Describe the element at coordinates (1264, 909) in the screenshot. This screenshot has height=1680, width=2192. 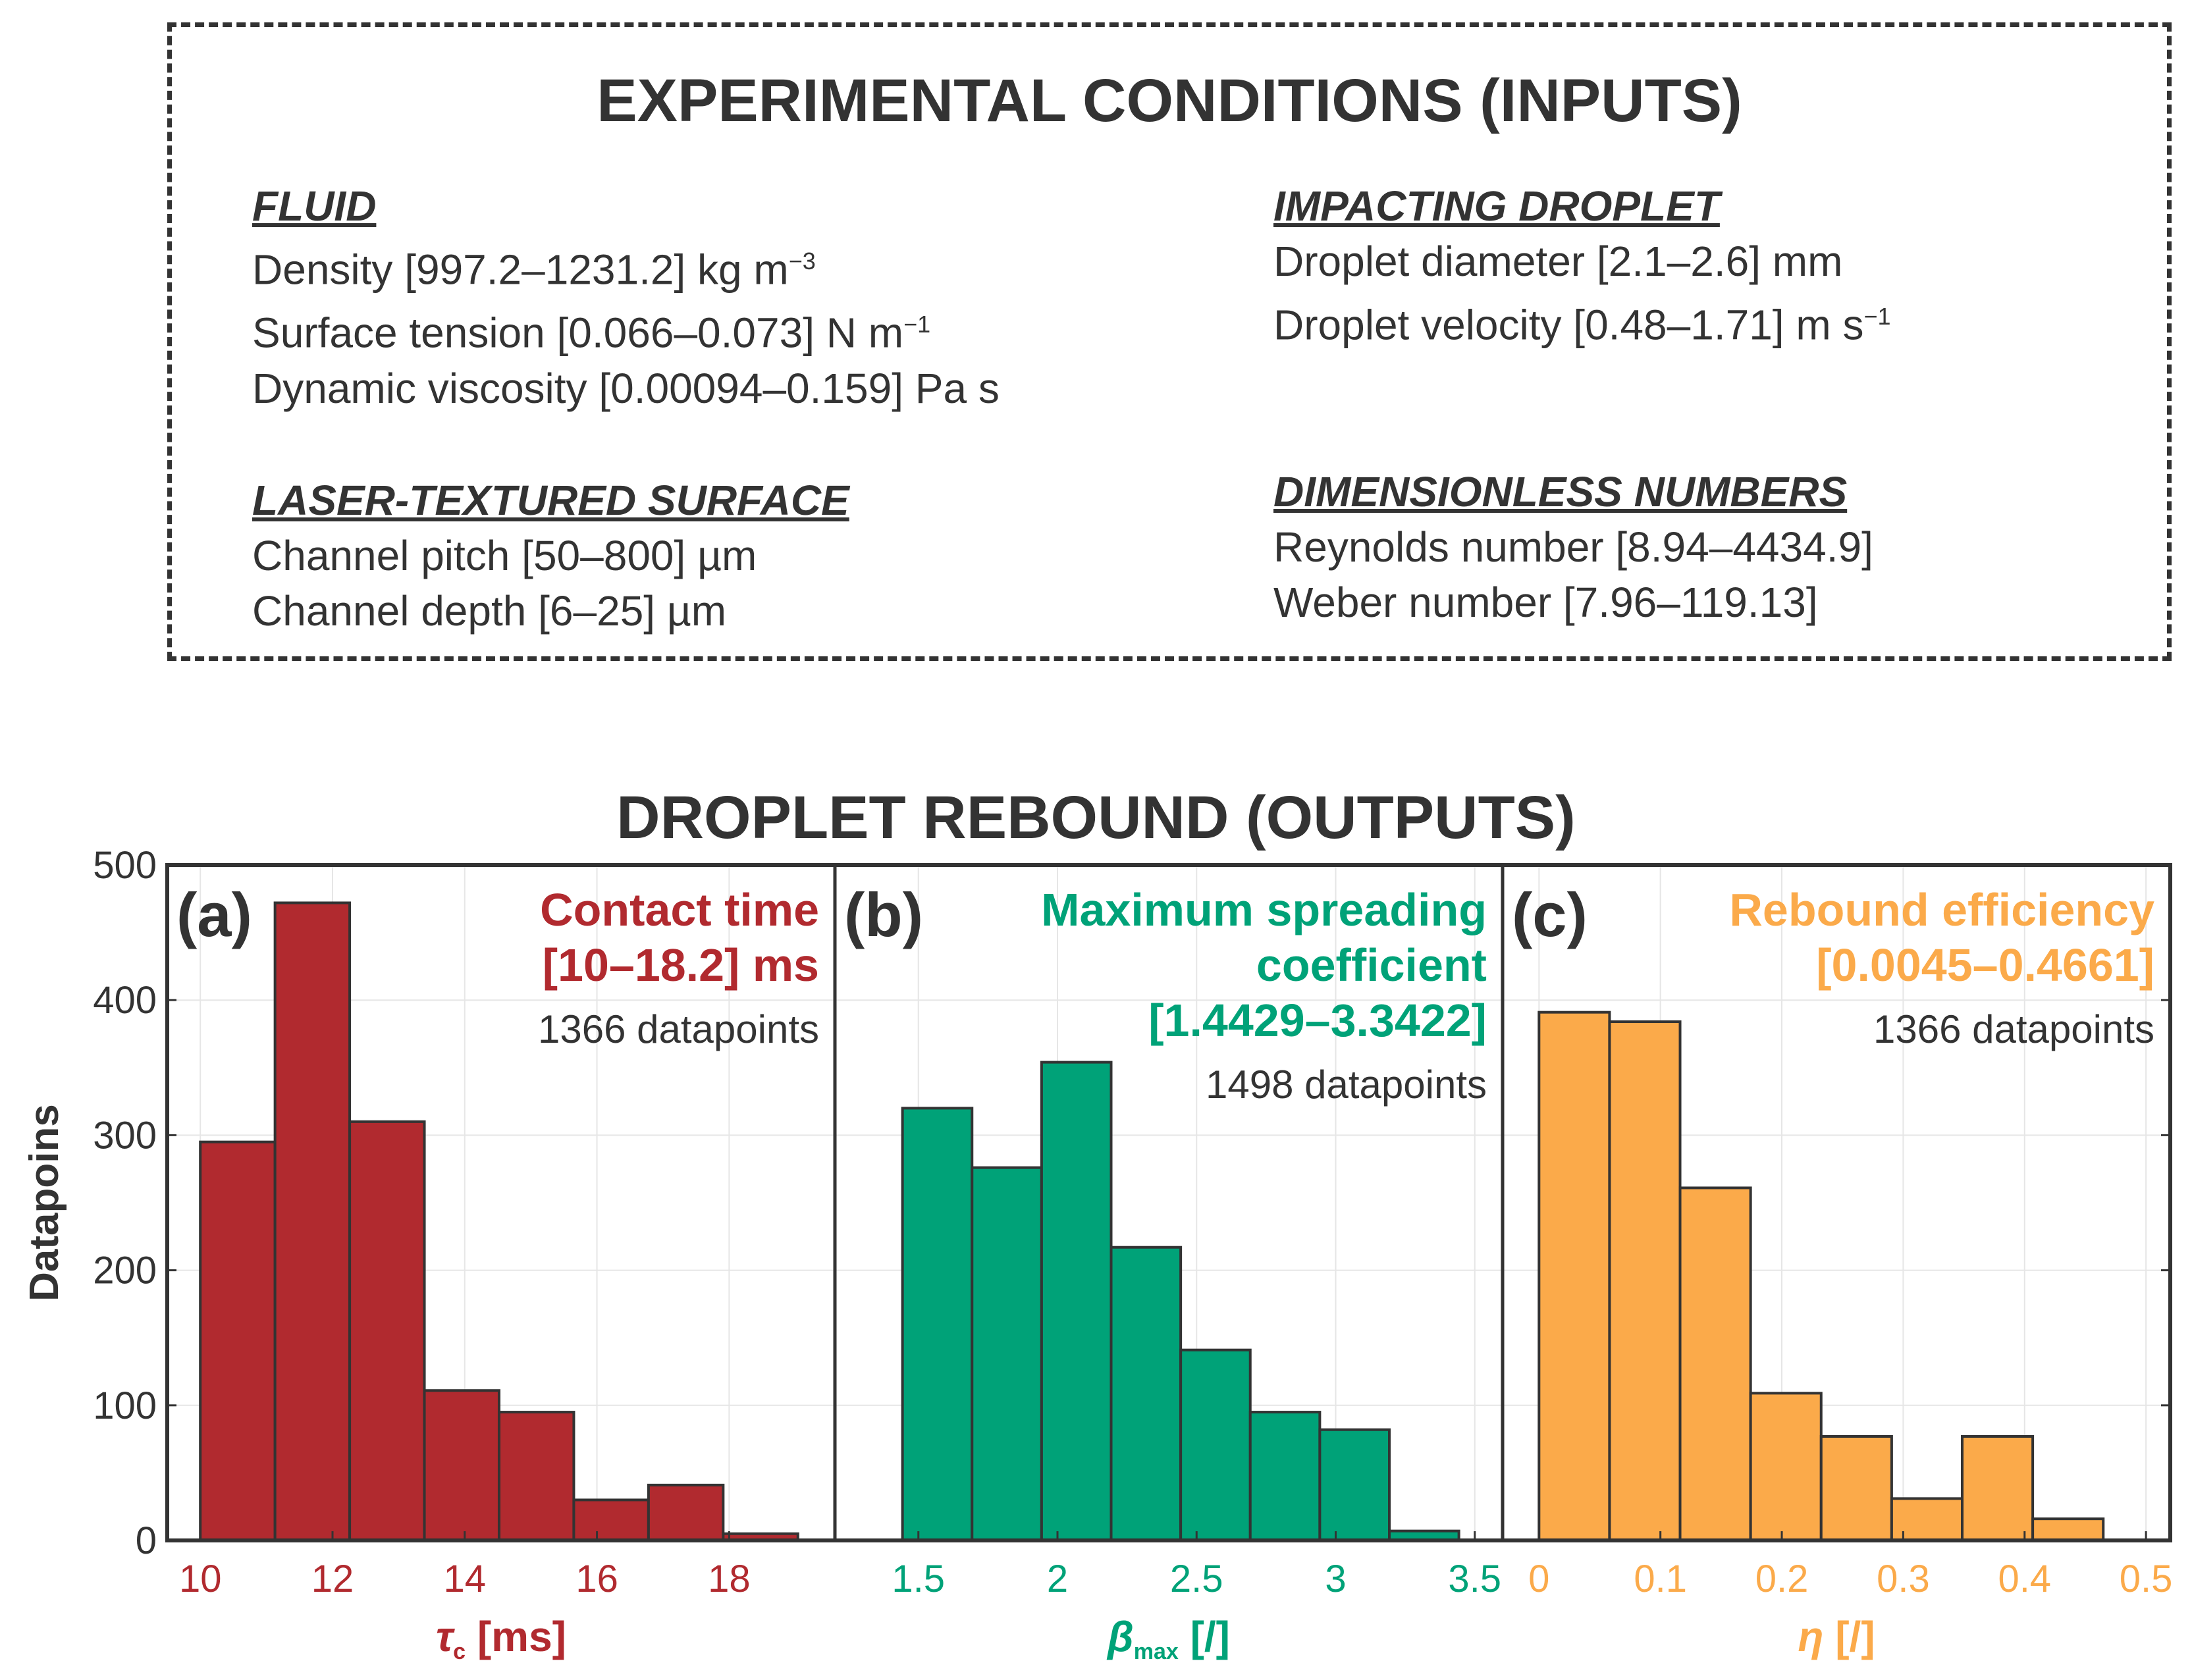
I see `panel-title-b-0: Maximum spreading` at that location.